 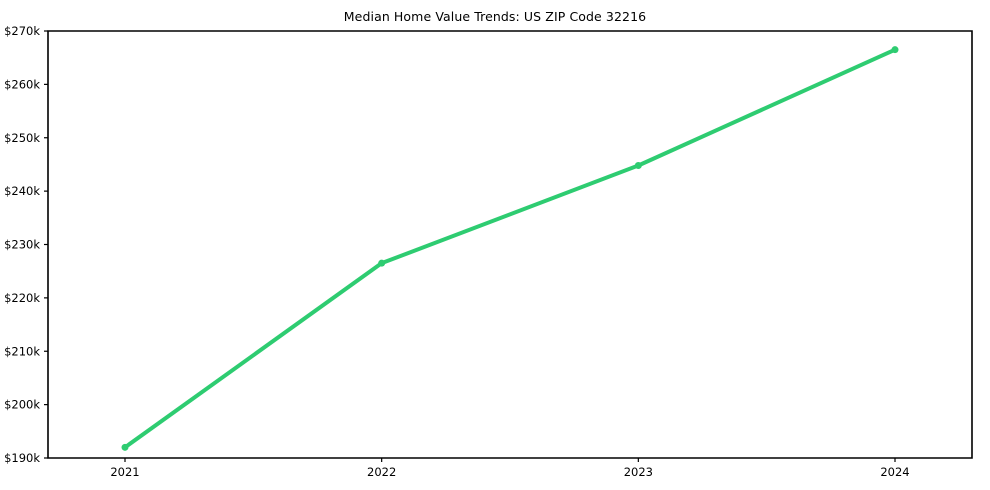 I want to click on y-axis-tick-label: $240k, so click(x=22, y=191).